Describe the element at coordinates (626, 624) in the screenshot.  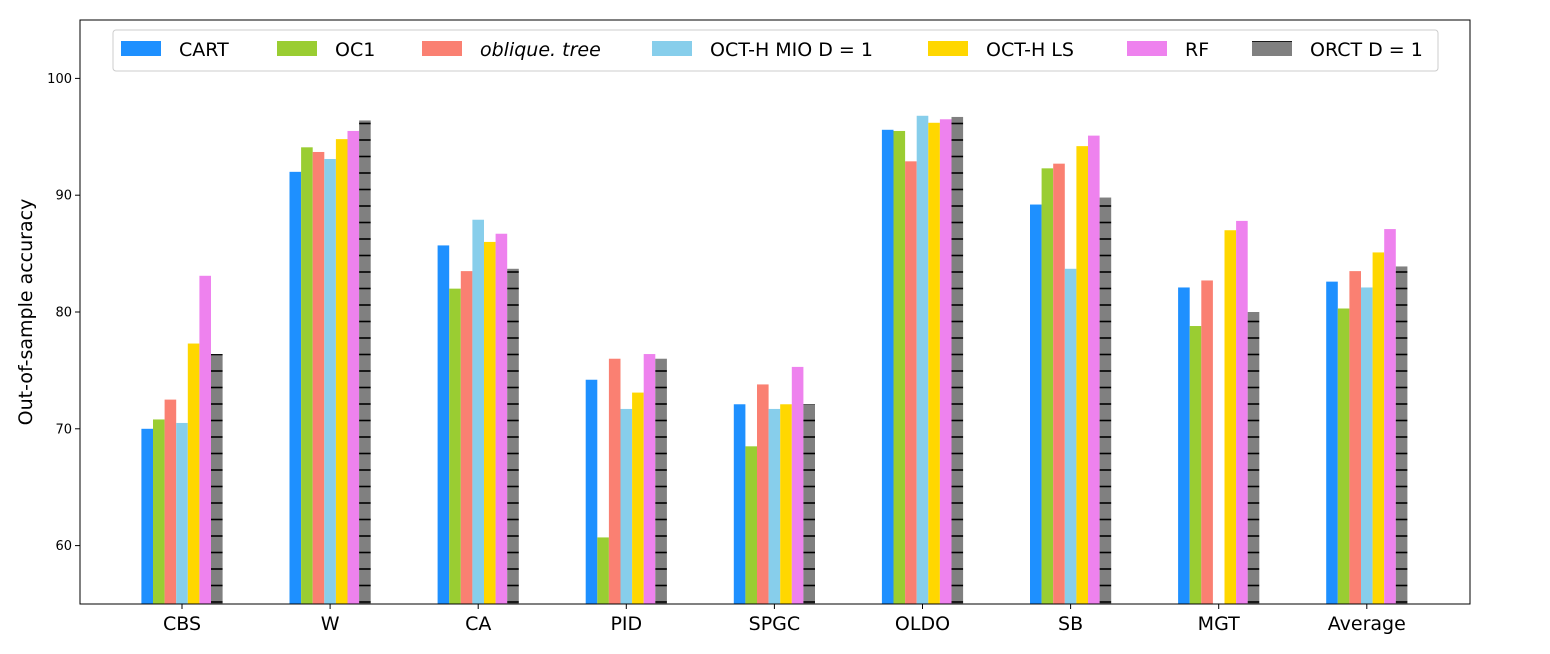
I see `x-tick-label: PID` at that location.